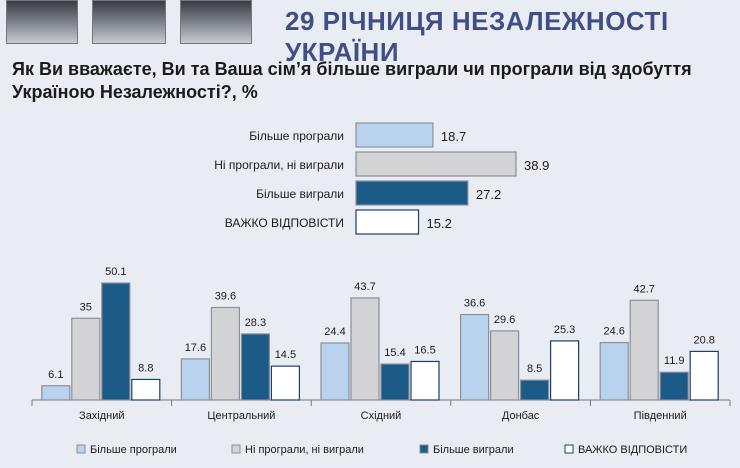 This screenshot has width=740, height=468. What do you see at coordinates (279, 165) in the screenshot?
I see `hbar-category-label: Ні програли, ні виграли` at bounding box center [279, 165].